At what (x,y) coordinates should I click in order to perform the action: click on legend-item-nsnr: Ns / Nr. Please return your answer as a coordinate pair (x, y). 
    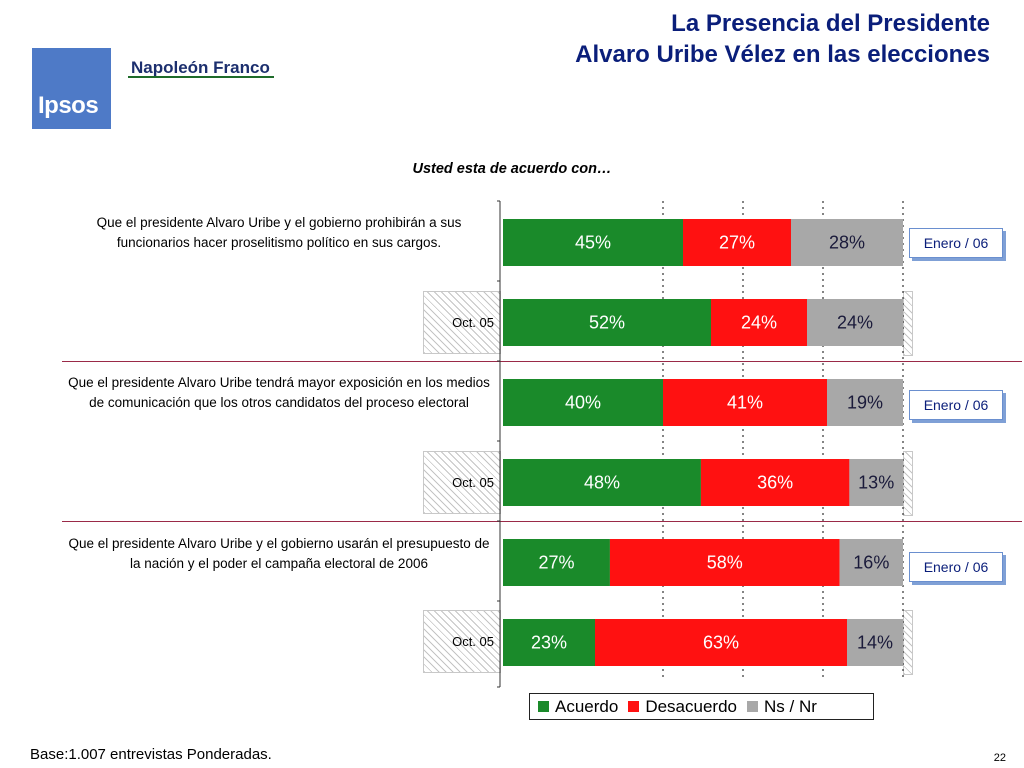
    Looking at the image, I should click on (782, 707).